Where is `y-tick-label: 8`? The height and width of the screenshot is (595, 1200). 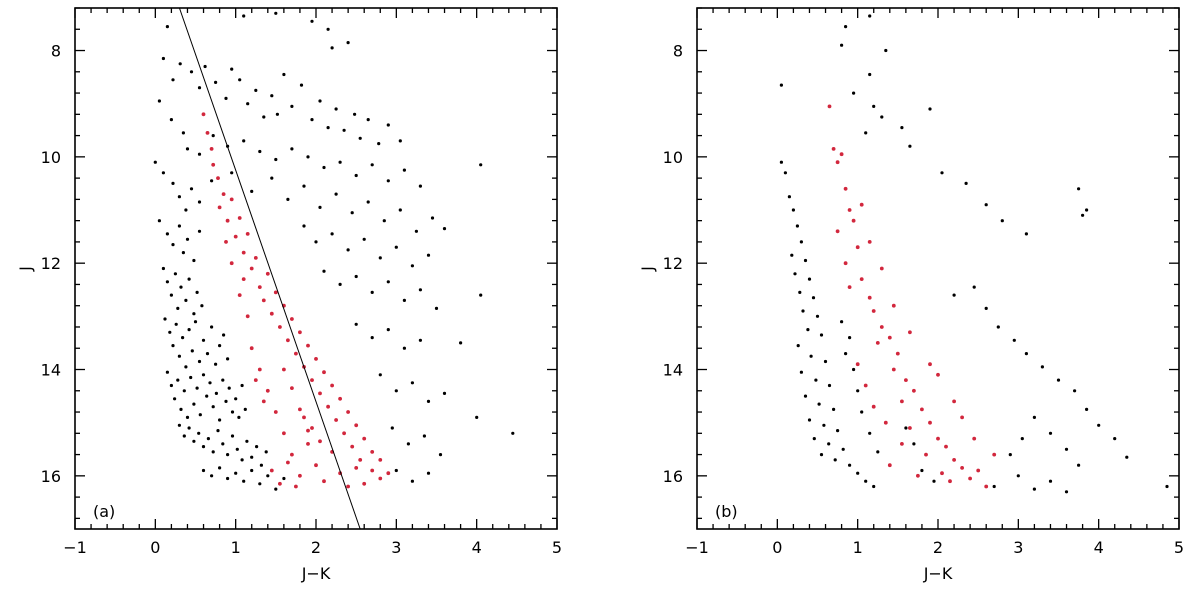
y-tick-label: 8 is located at coordinates (678, 51).